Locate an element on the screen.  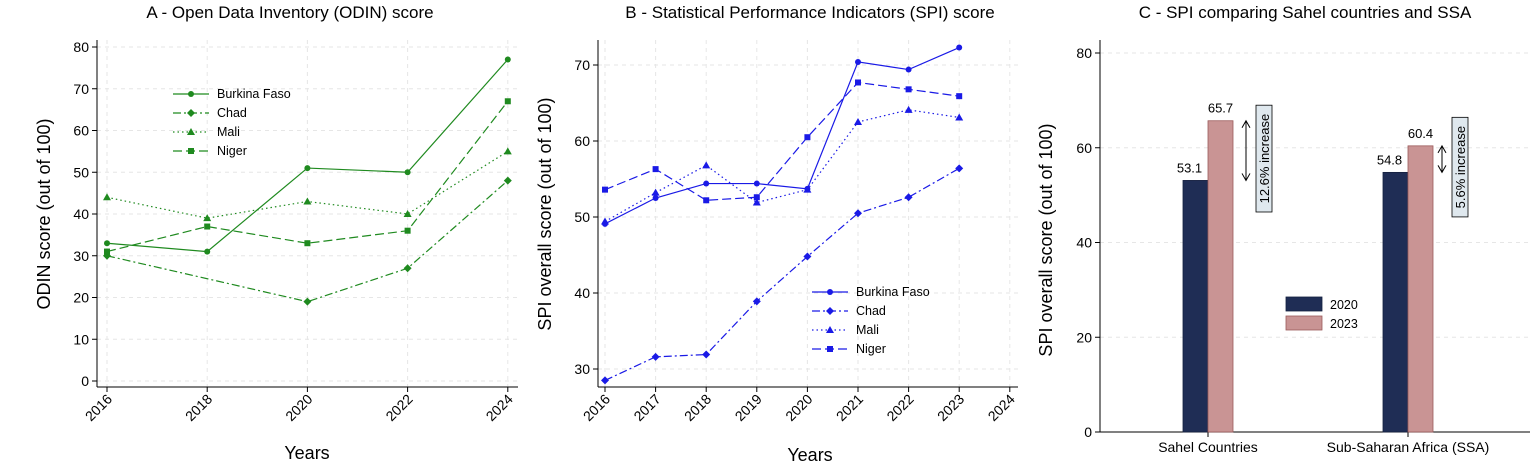
panel-a-y-ticks: 0 10 20 30 40 50 60 70 80 is located at coordinates (85, 214).